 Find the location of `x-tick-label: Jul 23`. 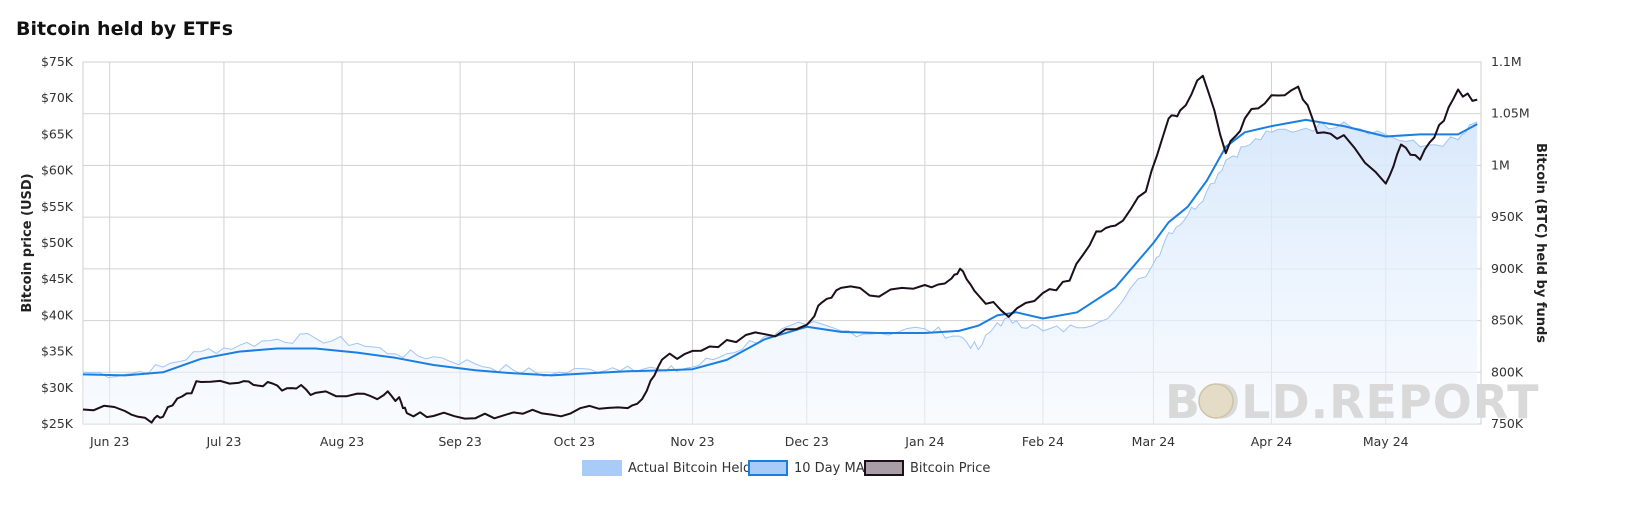

x-tick-label: Jul 23 is located at coordinates (223, 441).